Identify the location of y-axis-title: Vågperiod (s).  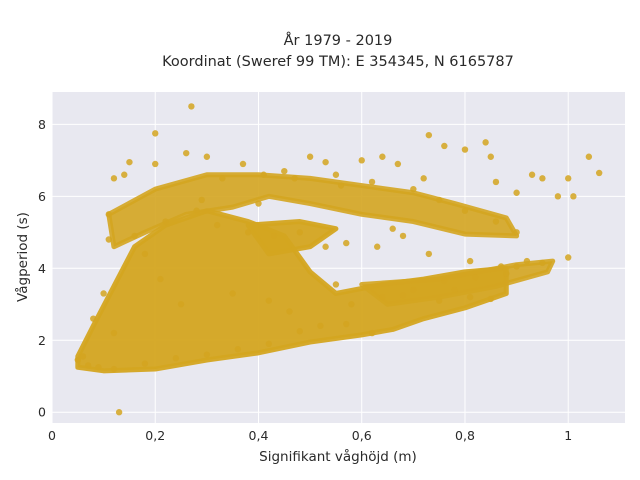
(22, 257).